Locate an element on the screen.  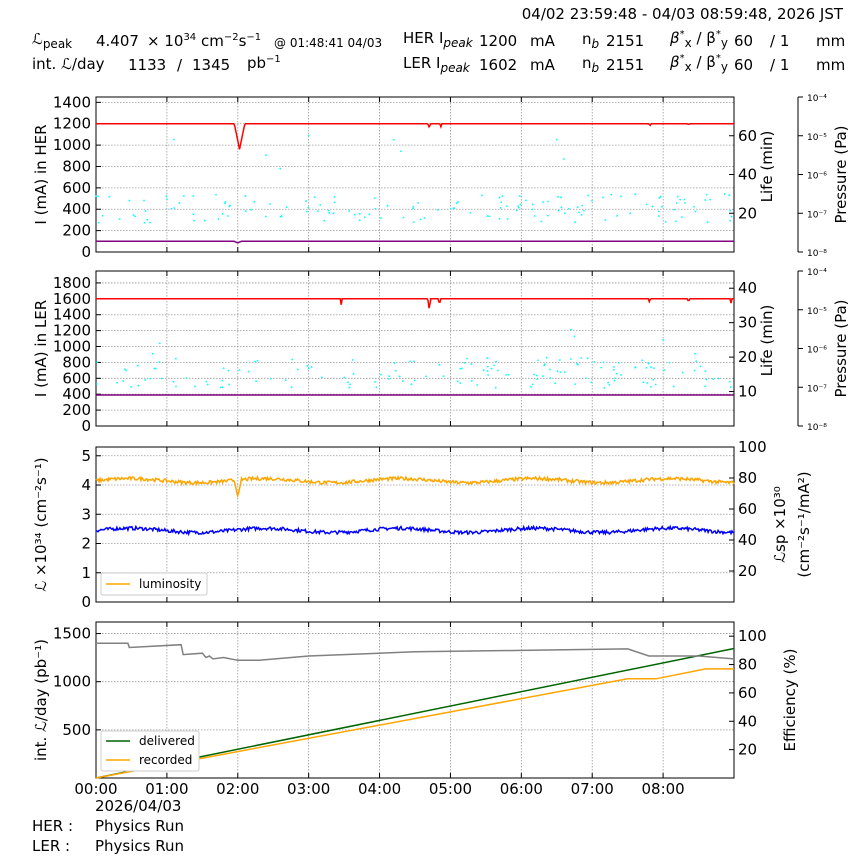
y2-tick-label: 100 is located at coordinates (752, 447).